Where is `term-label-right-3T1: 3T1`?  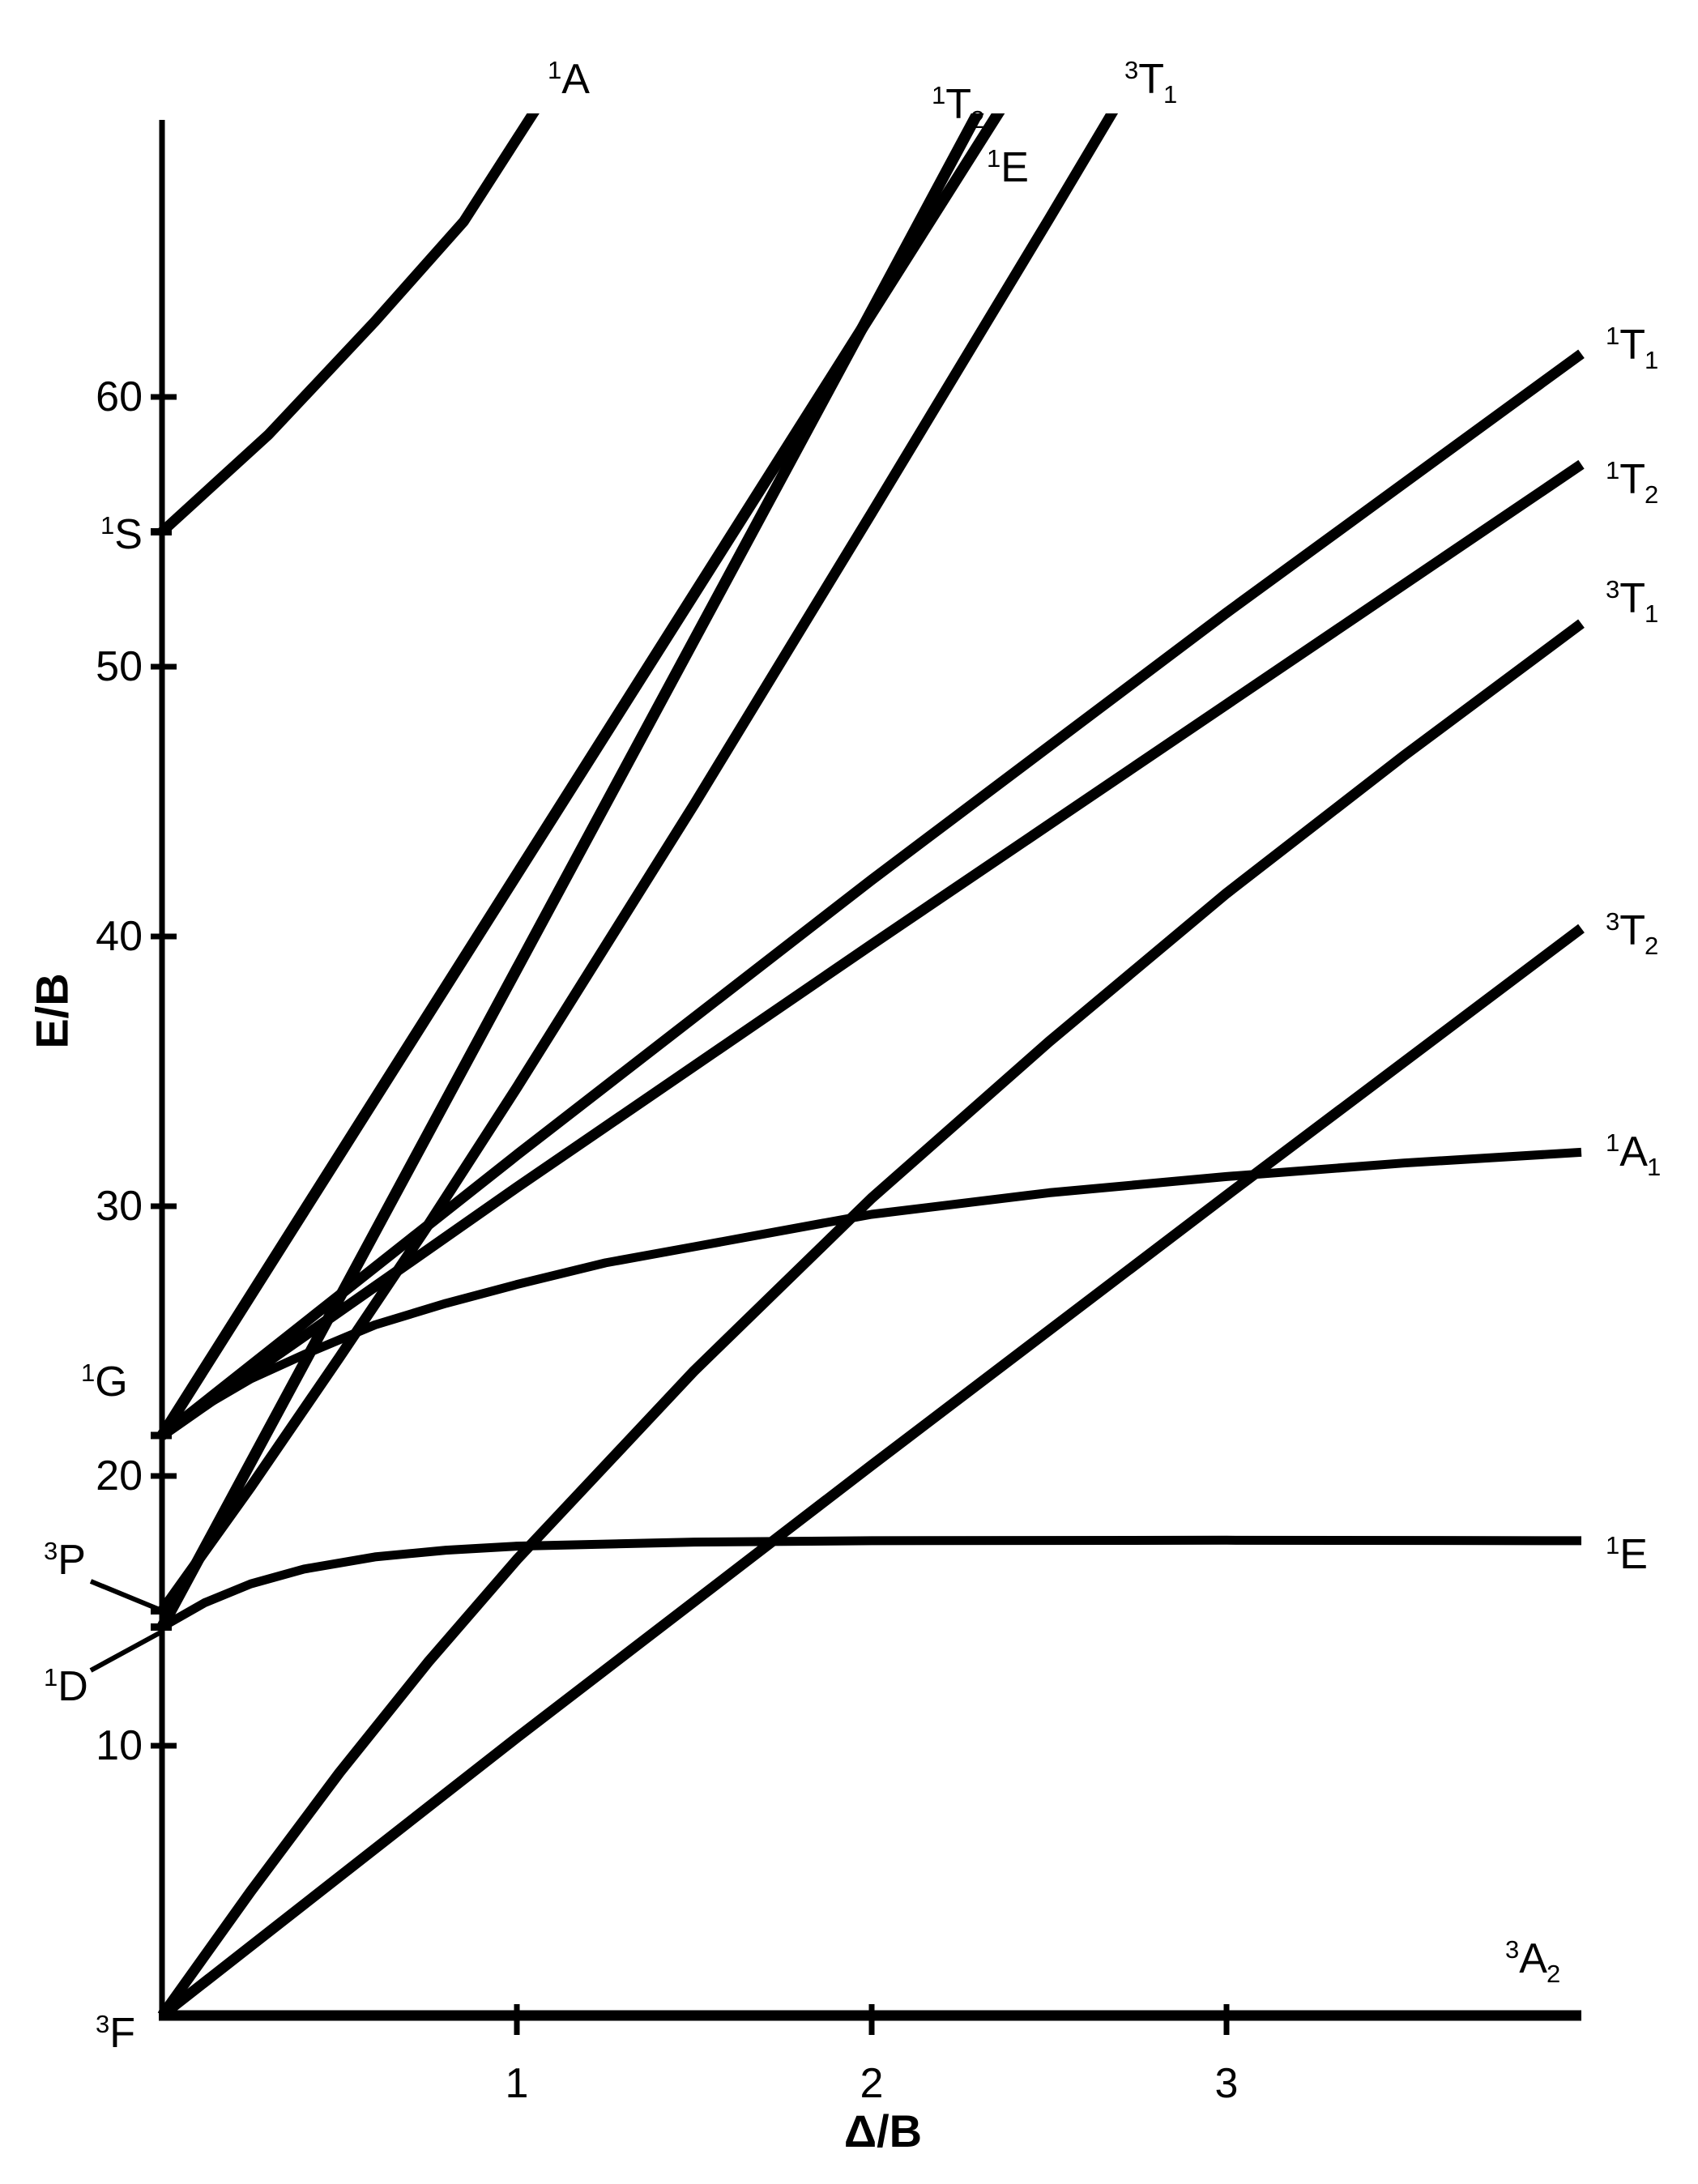
term-label-right-3T1: 3T1 is located at coordinates (1632, 600).